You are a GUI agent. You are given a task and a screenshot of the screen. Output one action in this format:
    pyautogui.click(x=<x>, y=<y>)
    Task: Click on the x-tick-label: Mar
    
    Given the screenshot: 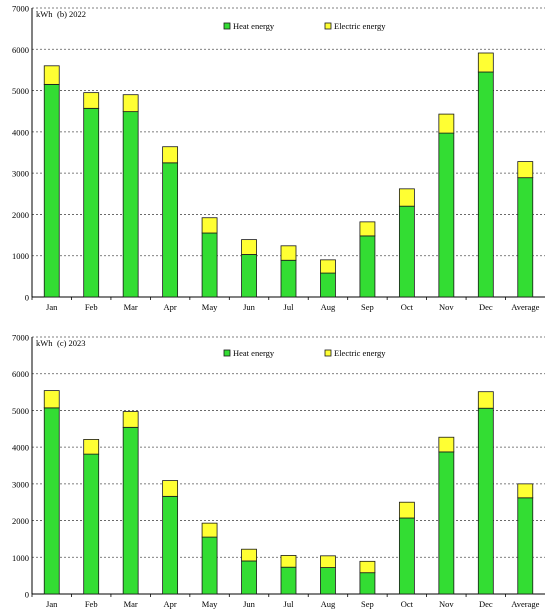 What is the action you would take?
    pyautogui.click(x=131, y=307)
    